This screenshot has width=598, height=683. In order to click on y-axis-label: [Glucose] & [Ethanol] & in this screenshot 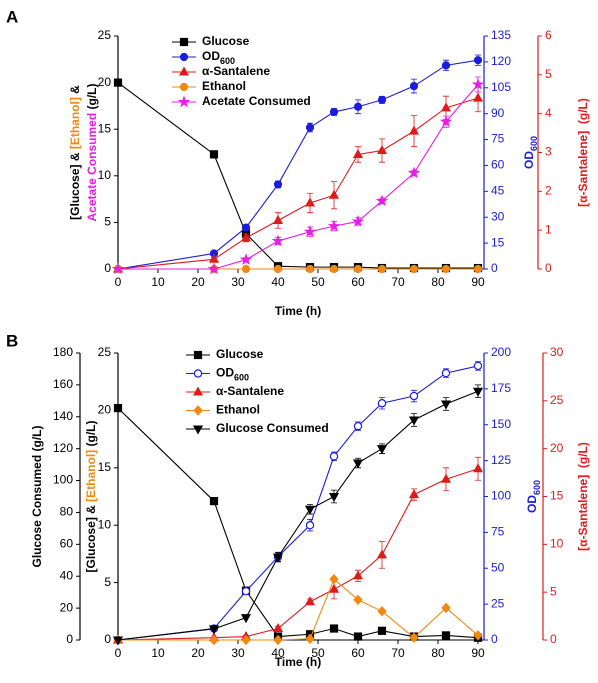, I will do `click(75, 152)`.